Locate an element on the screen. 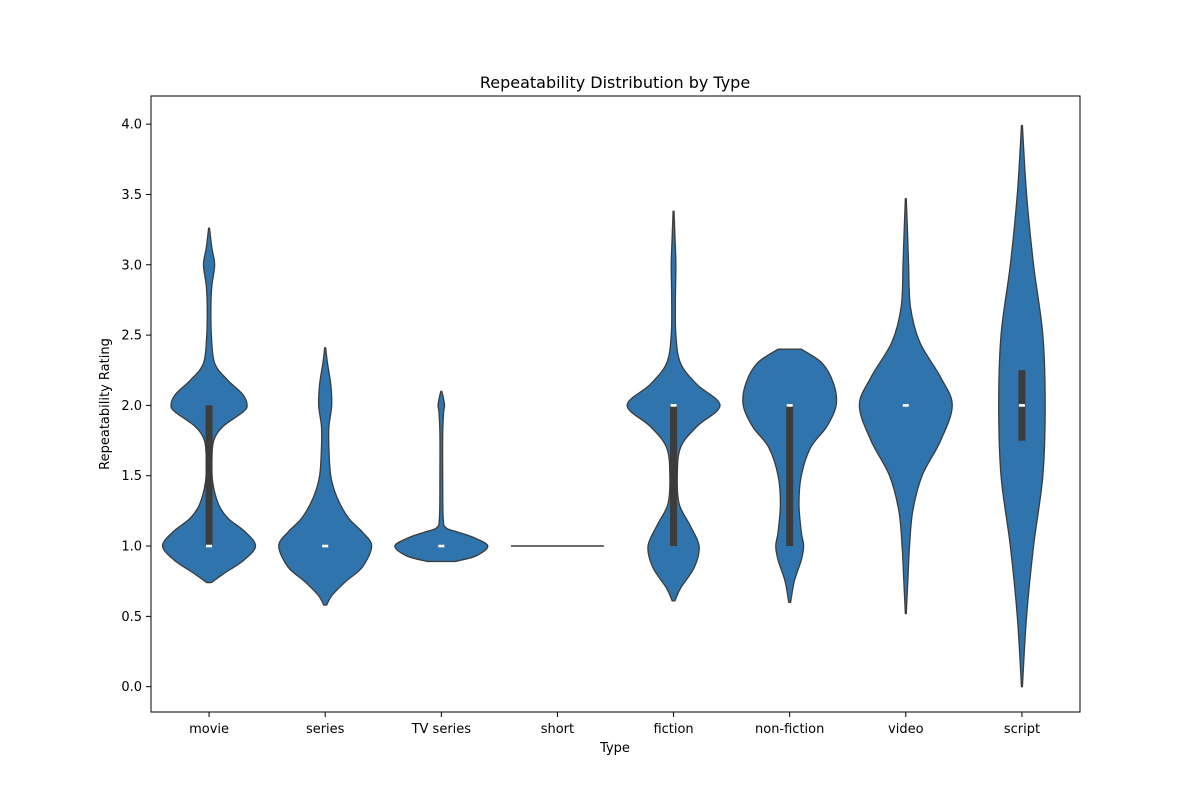  x-tick-label: series is located at coordinates (325, 729).